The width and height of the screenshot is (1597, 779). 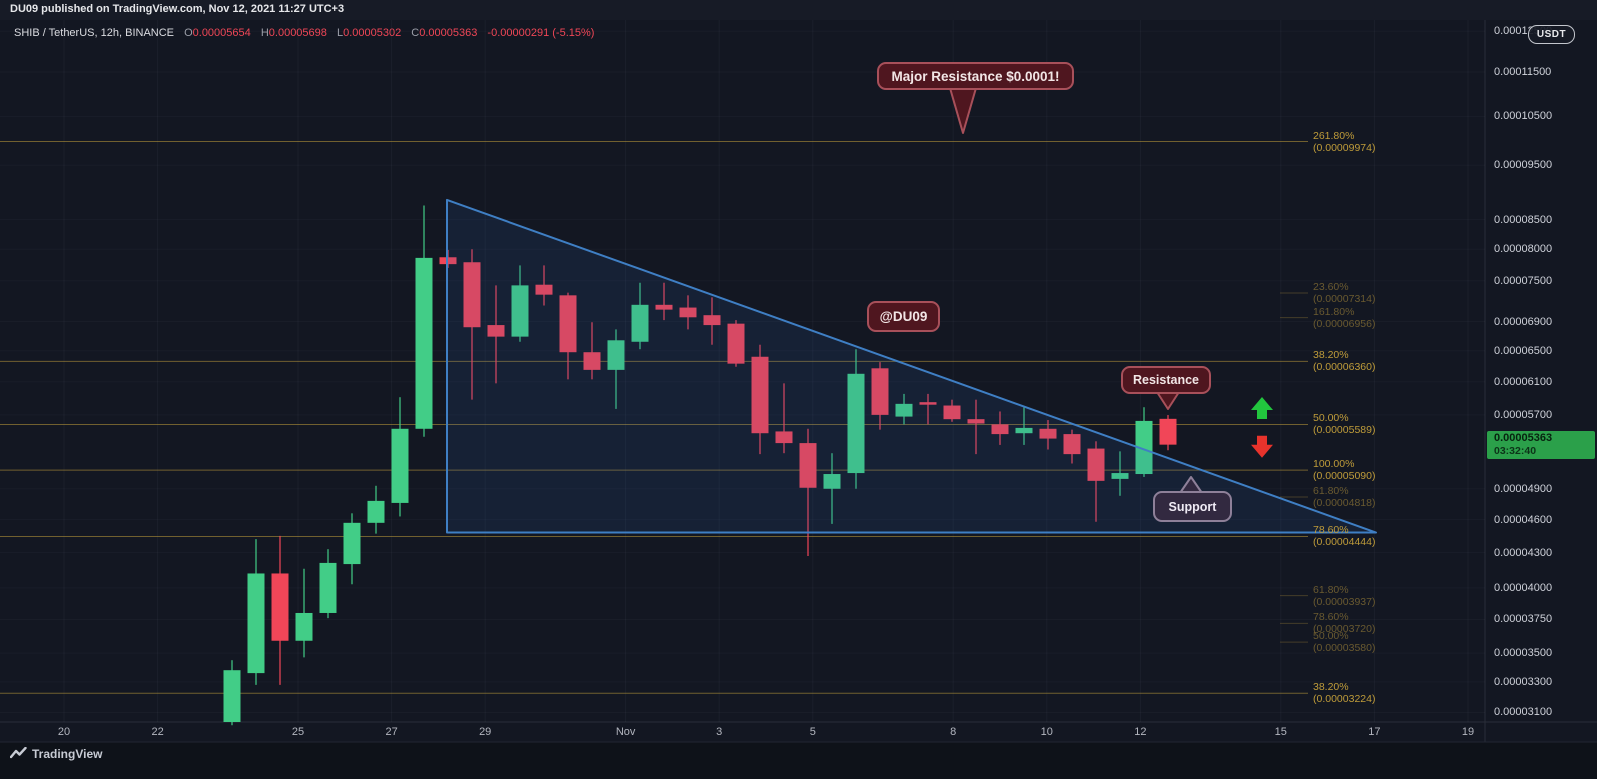 I want to click on up-arrow-icon, so click(x=1262, y=408).